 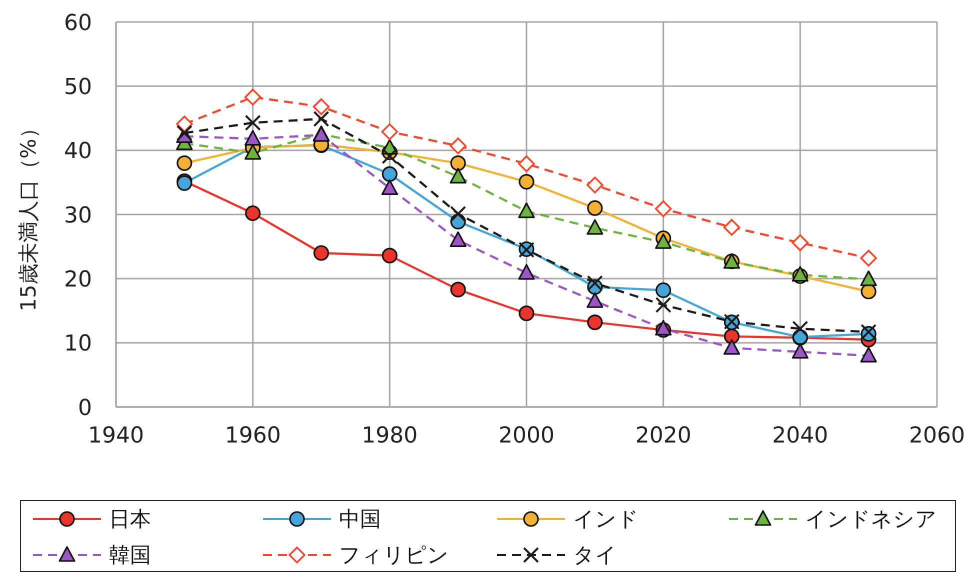 What do you see at coordinates (663, 436) in the screenshot?
I see `x-tick-label: 2020` at bounding box center [663, 436].